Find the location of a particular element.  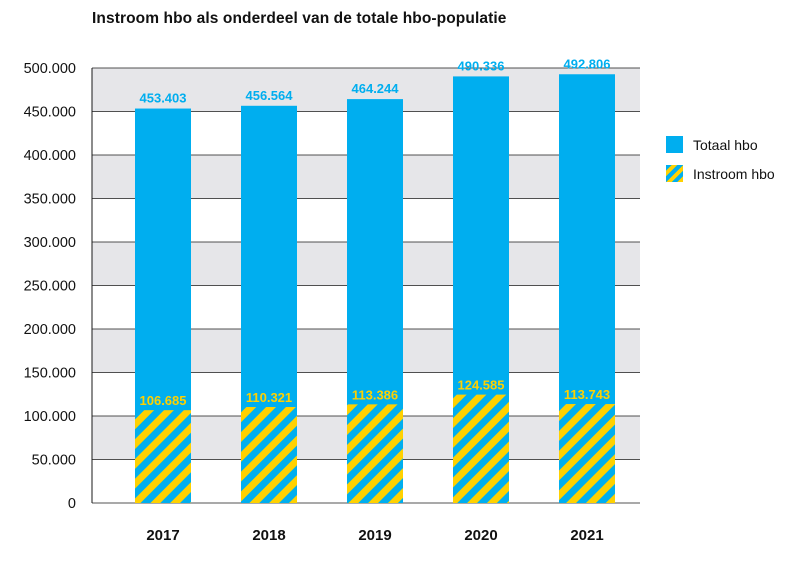

y-tick-label: 500.000 is located at coordinates (50, 69).